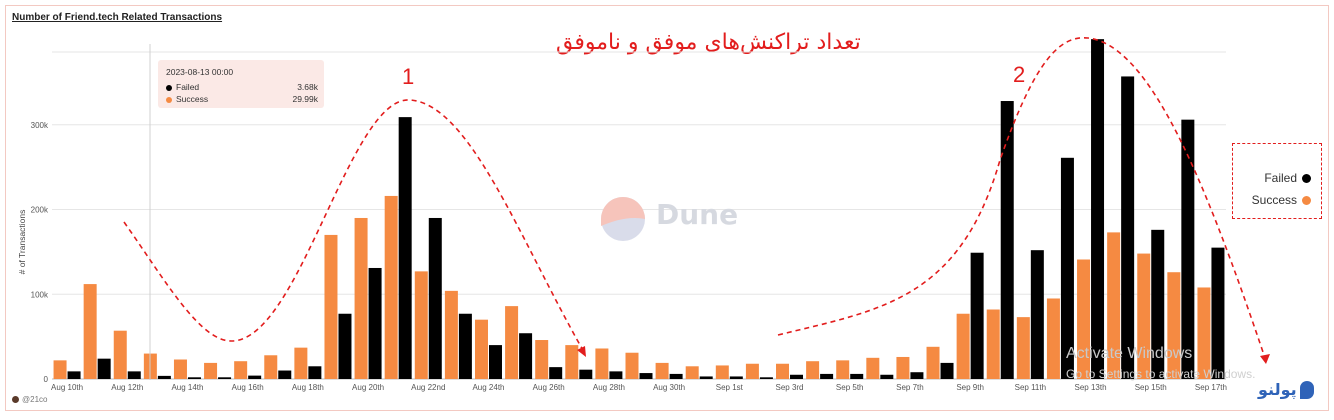 This screenshot has height=420, width=1334. What do you see at coordinates (1307, 390) in the screenshot?
I see `publisher-logo-icon` at bounding box center [1307, 390].